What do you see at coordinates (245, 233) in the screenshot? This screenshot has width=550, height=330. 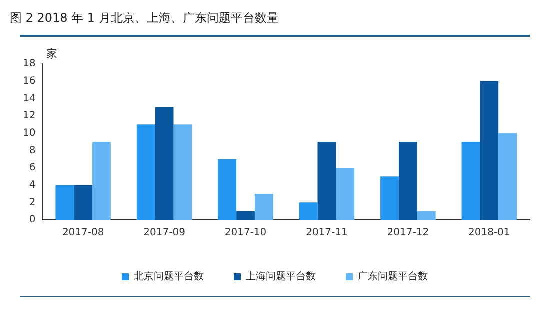 I see `x-tick-label: 2017-10` at bounding box center [245, 233].